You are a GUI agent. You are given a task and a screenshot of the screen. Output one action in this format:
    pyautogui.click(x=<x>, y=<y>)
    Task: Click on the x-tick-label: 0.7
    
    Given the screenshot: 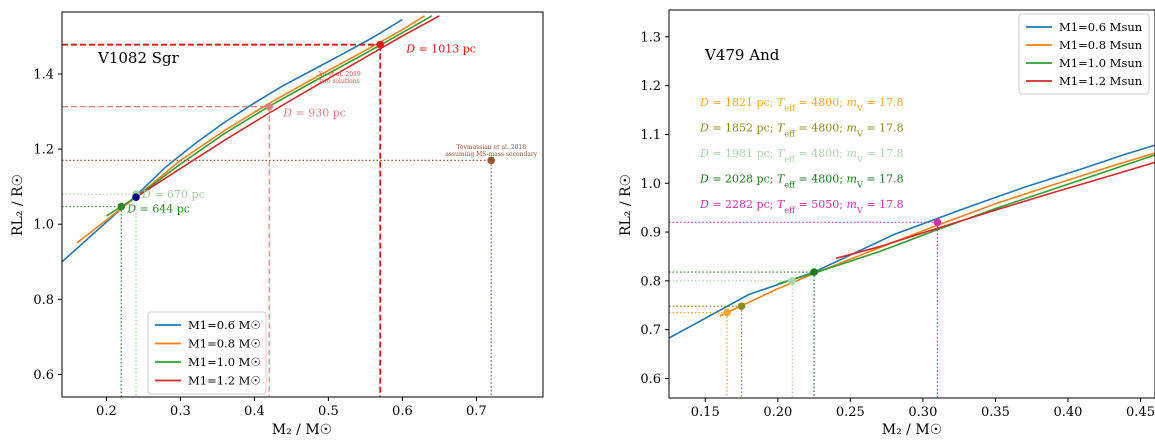 What is the action you would take?
    pyautogui.click(x=476, y=411)
    